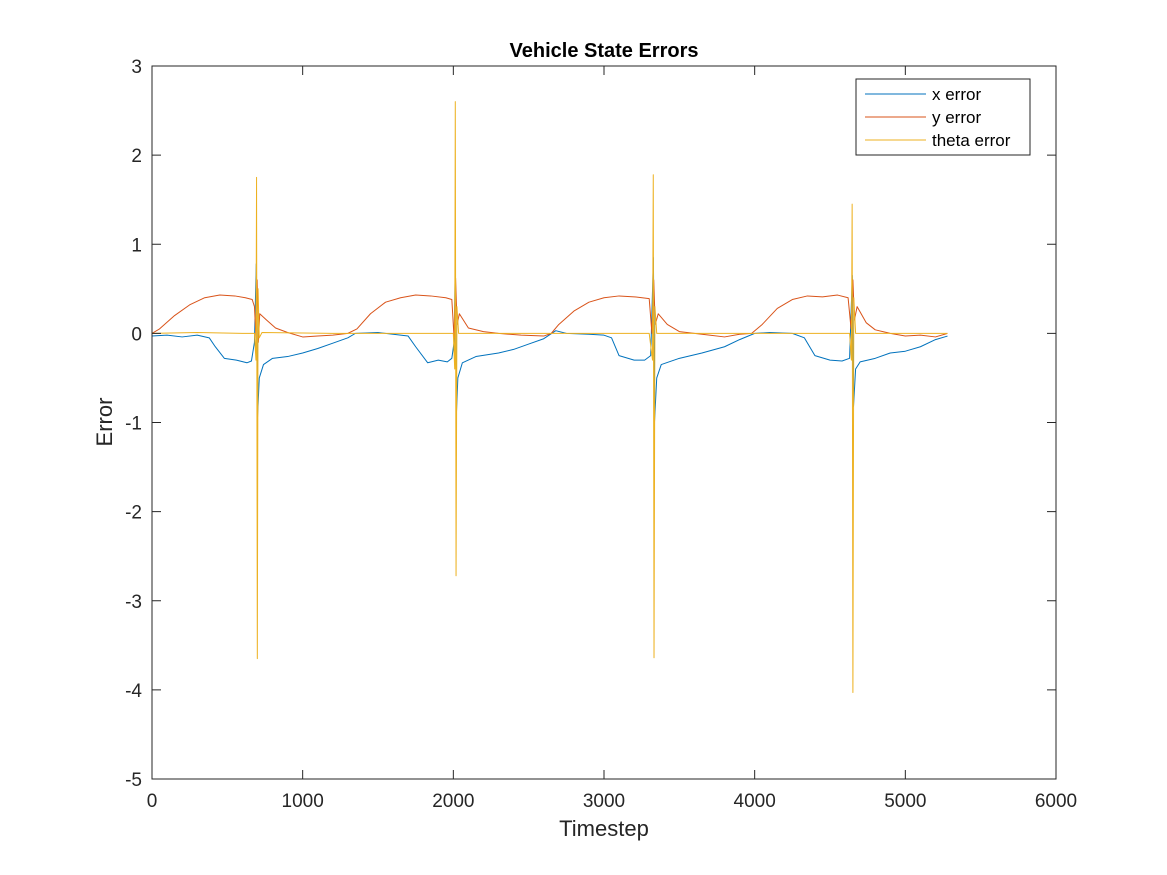 The image size is (1167, 875). What do you see at coordinates (136, 67) in the screenshot?
I see `y-tick-label: 3` at bounding box center [136, 67].